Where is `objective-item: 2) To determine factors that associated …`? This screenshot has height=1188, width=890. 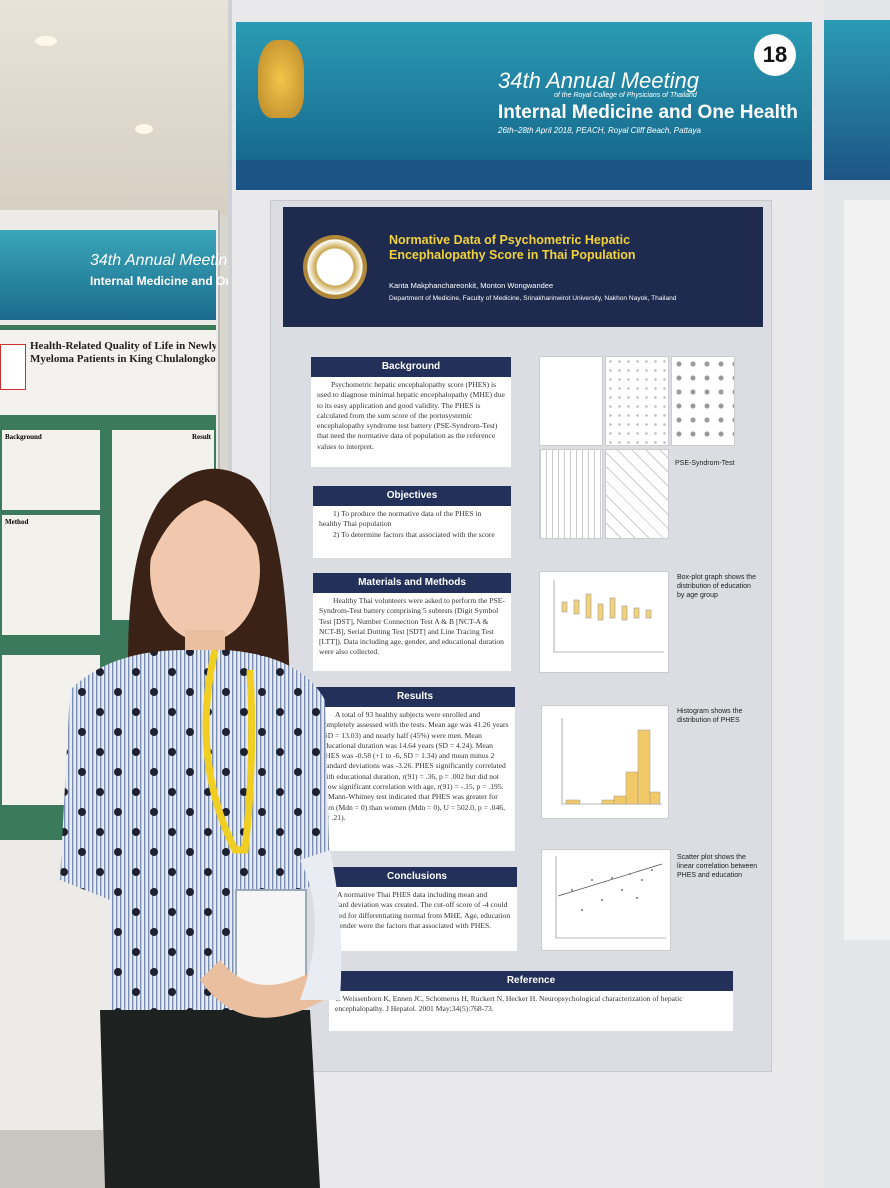 objective-item: 2) To determine factors that associated … is located at coordinates (414, 534).